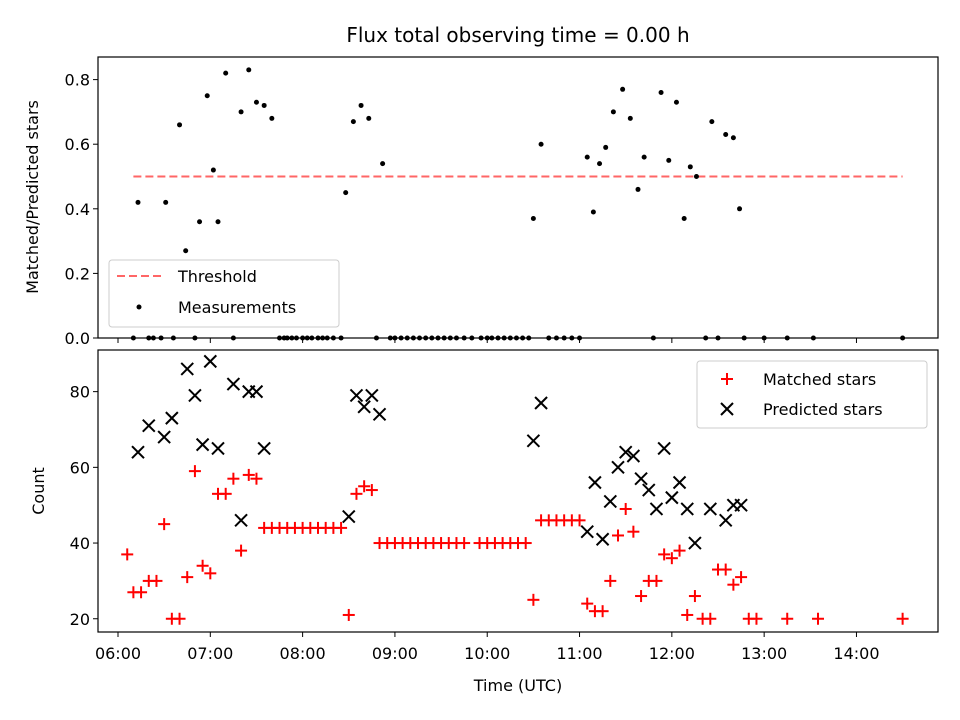 Image resolution: width=960 pixels, height=720 pixels. I want to click on legend-matched-swatch, so click(727, 379).